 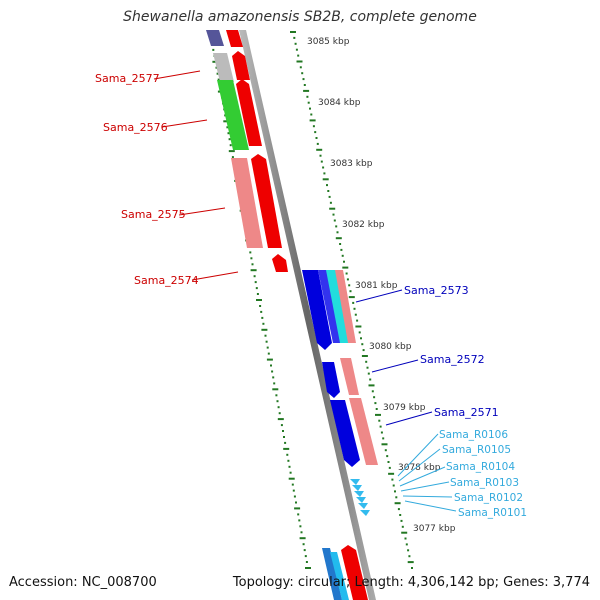 What do you see at coordinates (233, 115) in the screenshot?
I see `green-feature` at bounding box center [233, 115].